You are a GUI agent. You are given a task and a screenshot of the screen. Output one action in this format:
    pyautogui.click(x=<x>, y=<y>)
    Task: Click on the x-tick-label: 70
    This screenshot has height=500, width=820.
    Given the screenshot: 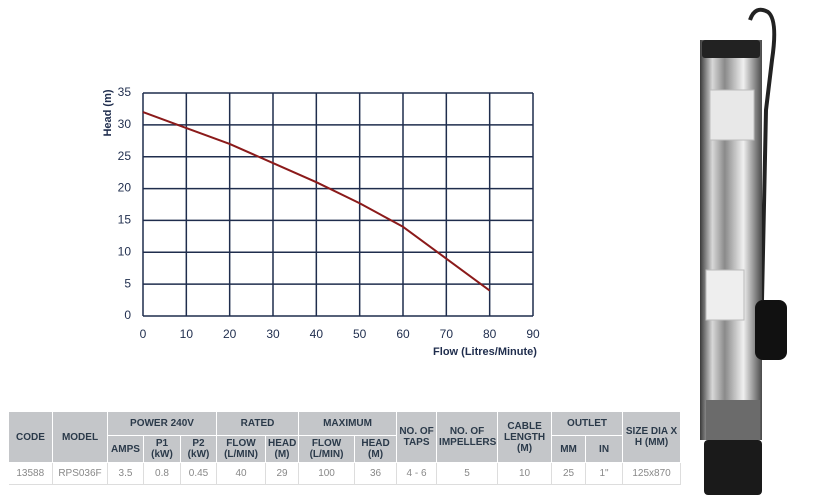 What is the action you would take?
    pyautogui.click(x=447, y=334)
    